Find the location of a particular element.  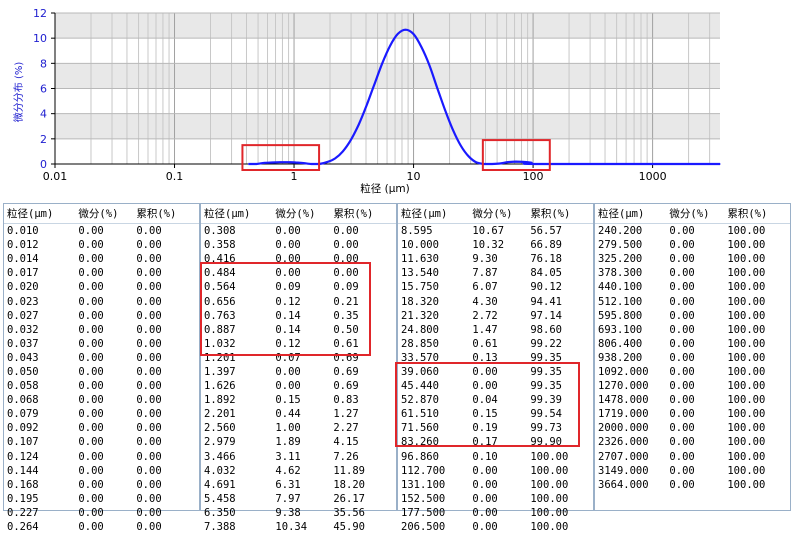

table-cell: 7.26 is located at coordinates (346, 456).